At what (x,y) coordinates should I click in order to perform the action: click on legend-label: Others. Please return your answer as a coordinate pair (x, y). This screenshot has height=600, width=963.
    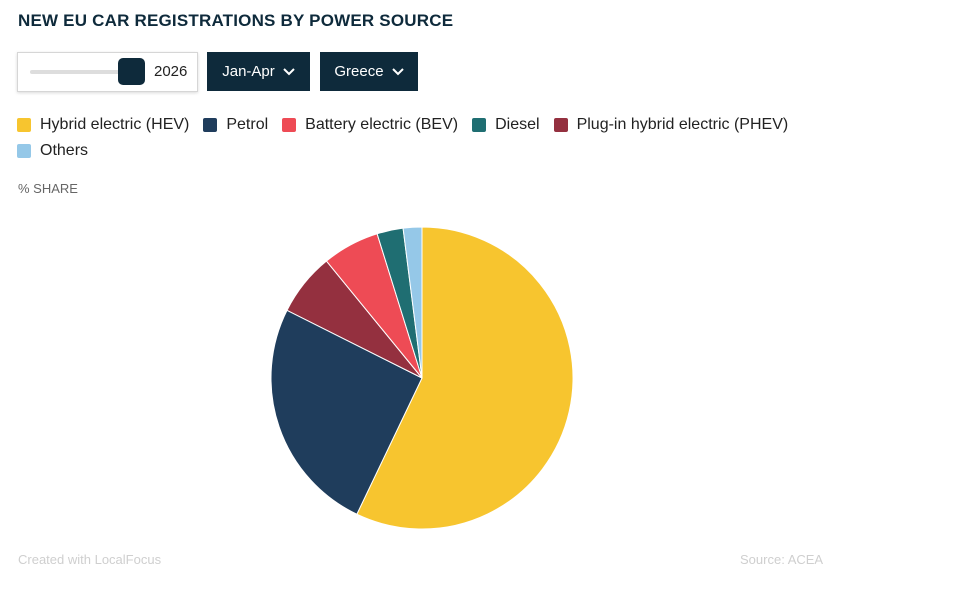
    Looking at the image, I should click on (64, 150).